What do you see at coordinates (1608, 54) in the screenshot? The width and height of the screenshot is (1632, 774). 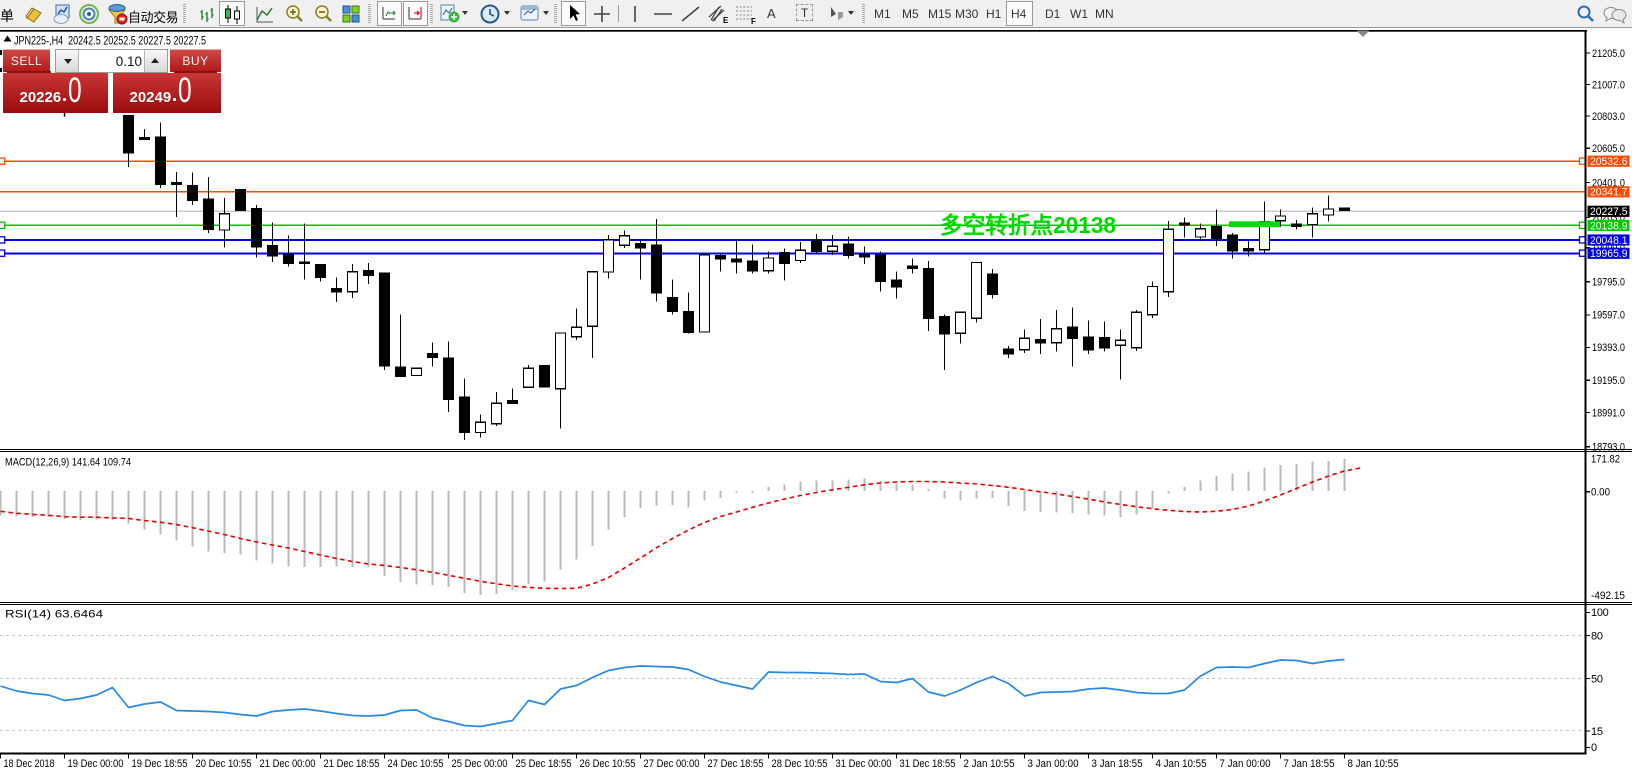 I see `svg-text: 21205.0` at bounding box center [1608, 54].